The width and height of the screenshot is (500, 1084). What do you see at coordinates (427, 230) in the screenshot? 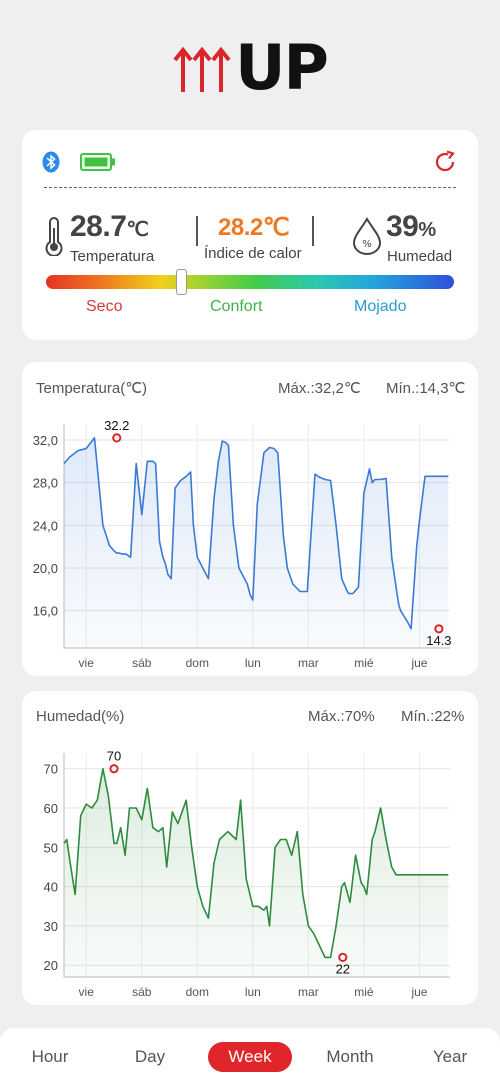
I see `humidity-unit: %` at bounding box center [427, 230].